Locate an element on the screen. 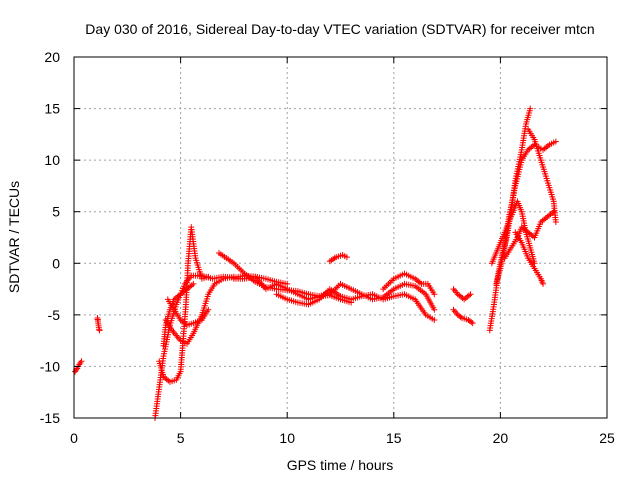  x-tick-label: 15 is located at coordinates (394, 438).